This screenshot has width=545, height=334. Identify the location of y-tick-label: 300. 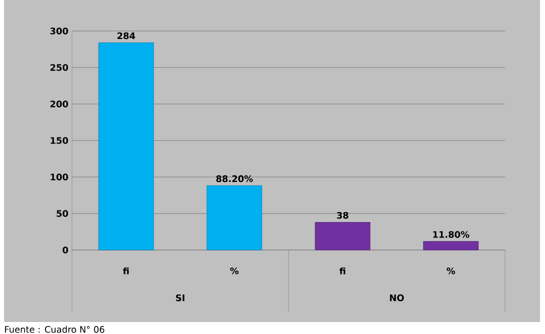
(59, 31).